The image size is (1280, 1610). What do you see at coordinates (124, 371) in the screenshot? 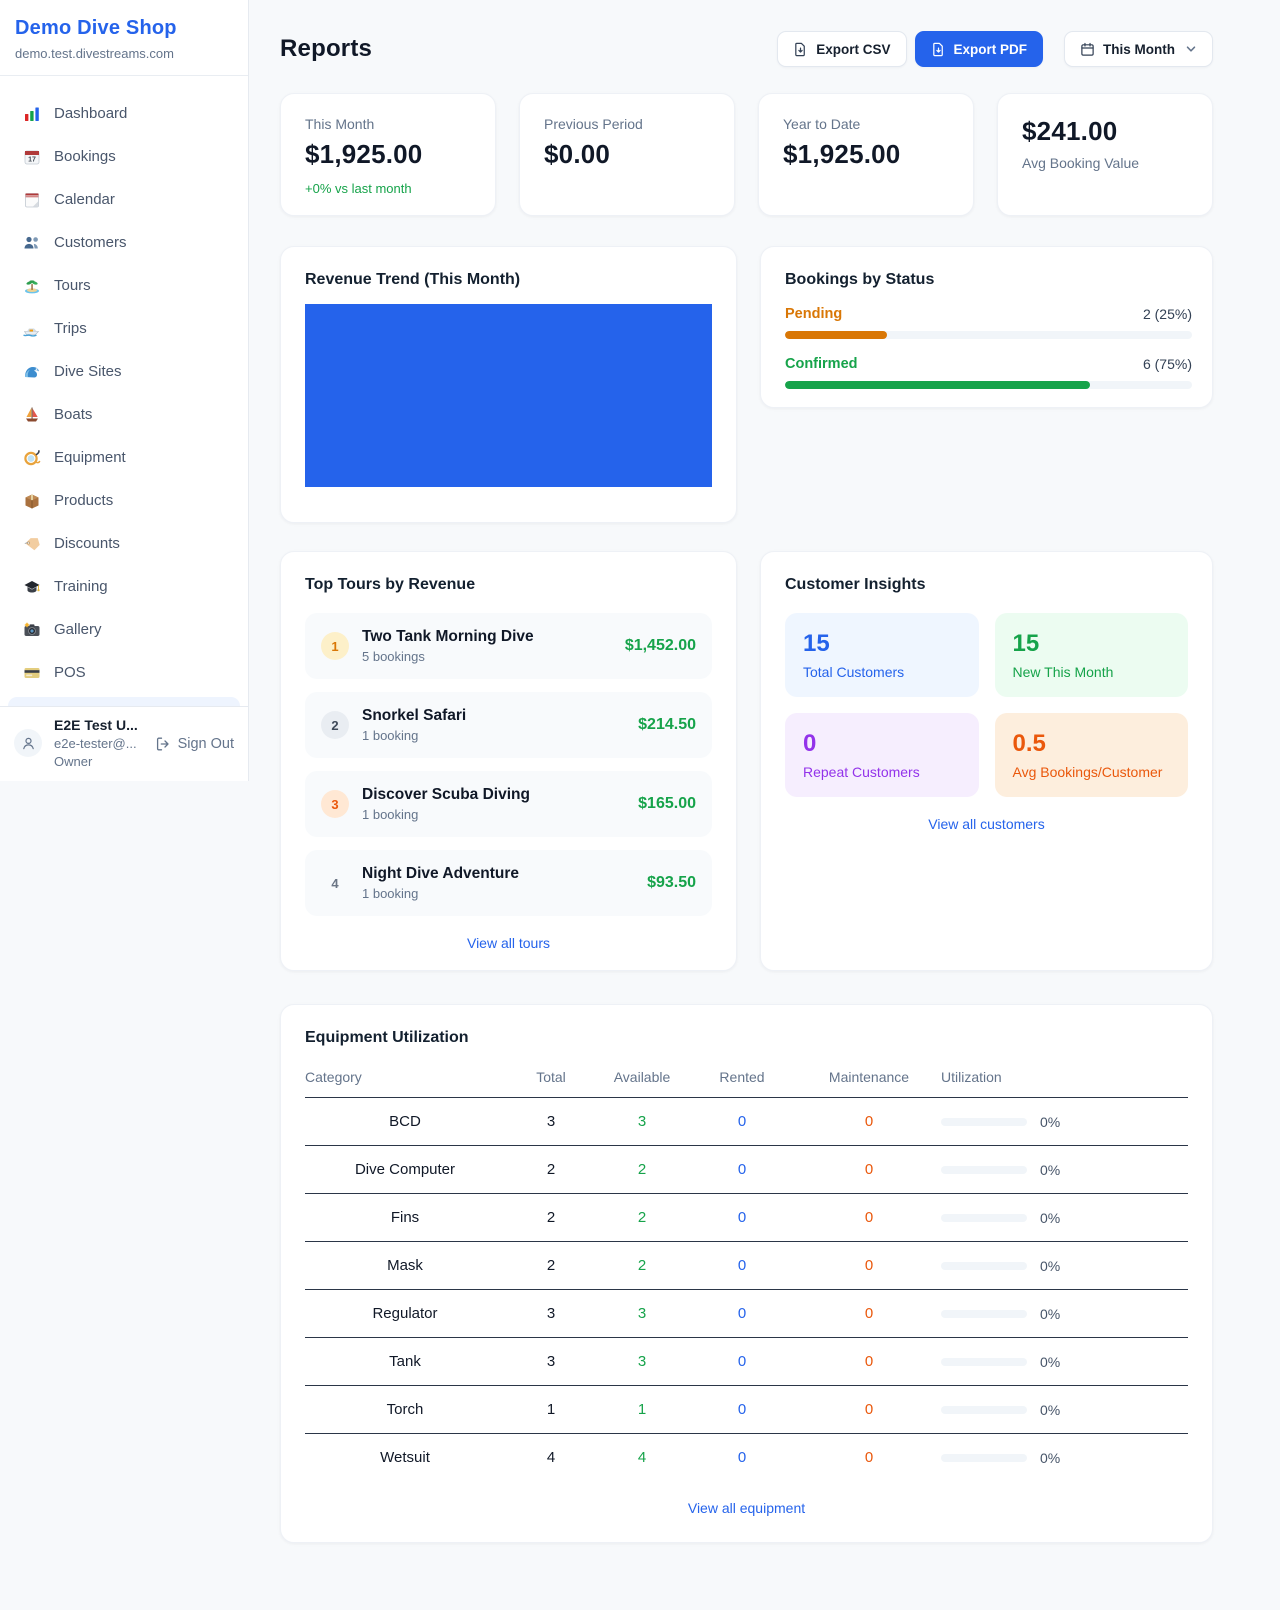
I see `sidebar-item-dive-sites: Dive Sites` at bounding box center [124, 371].